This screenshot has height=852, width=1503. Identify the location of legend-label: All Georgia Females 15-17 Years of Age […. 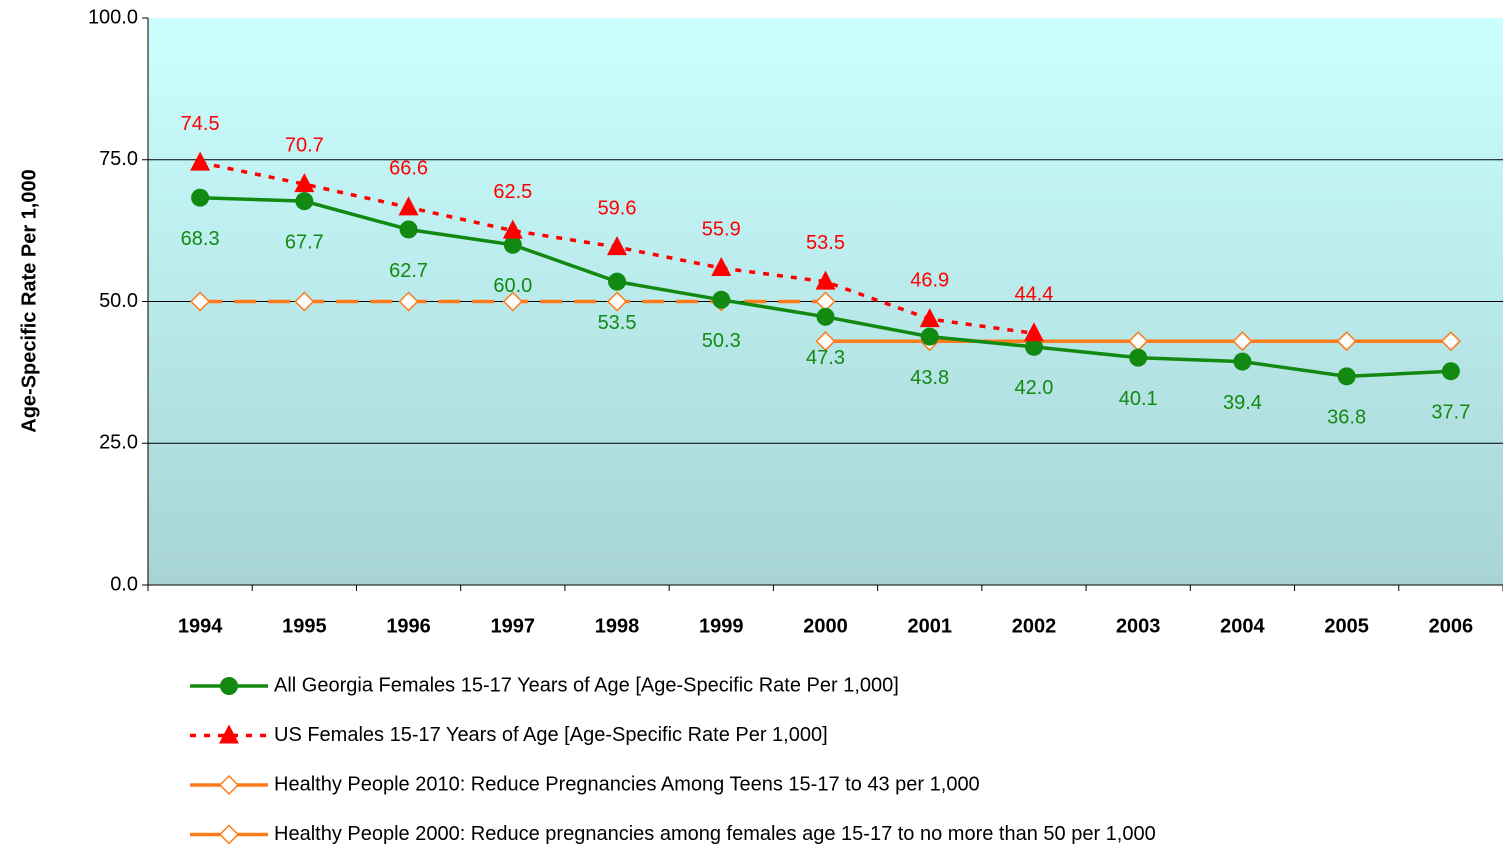
(586, 685).